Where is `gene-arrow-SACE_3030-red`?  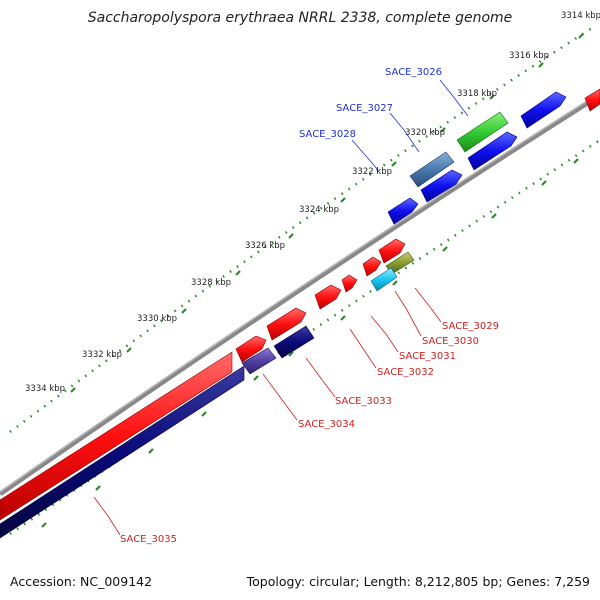 gene-arrow-SACE_3030-red is located at coordinates (349, 283).